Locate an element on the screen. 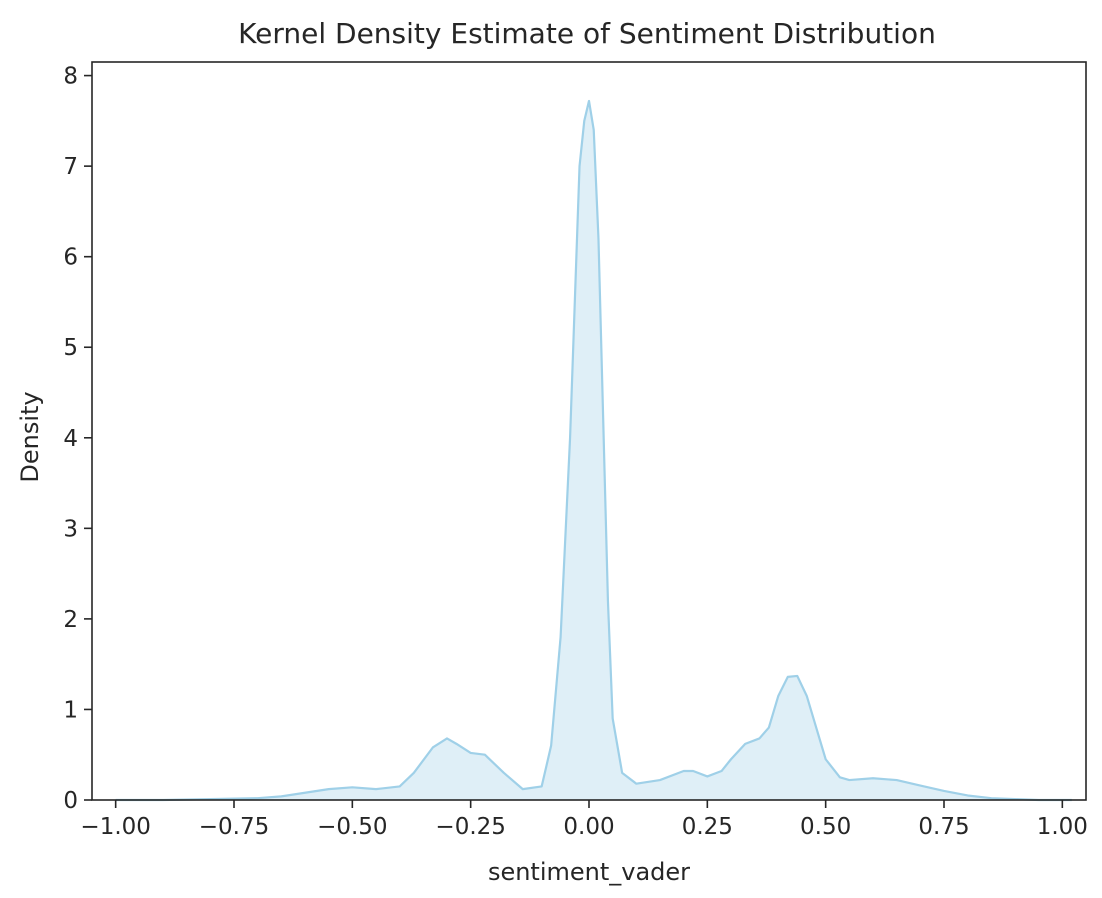 This screenshot has width=1102, height=898. y-tick-label: 4 is located at coordinates (70, 439).